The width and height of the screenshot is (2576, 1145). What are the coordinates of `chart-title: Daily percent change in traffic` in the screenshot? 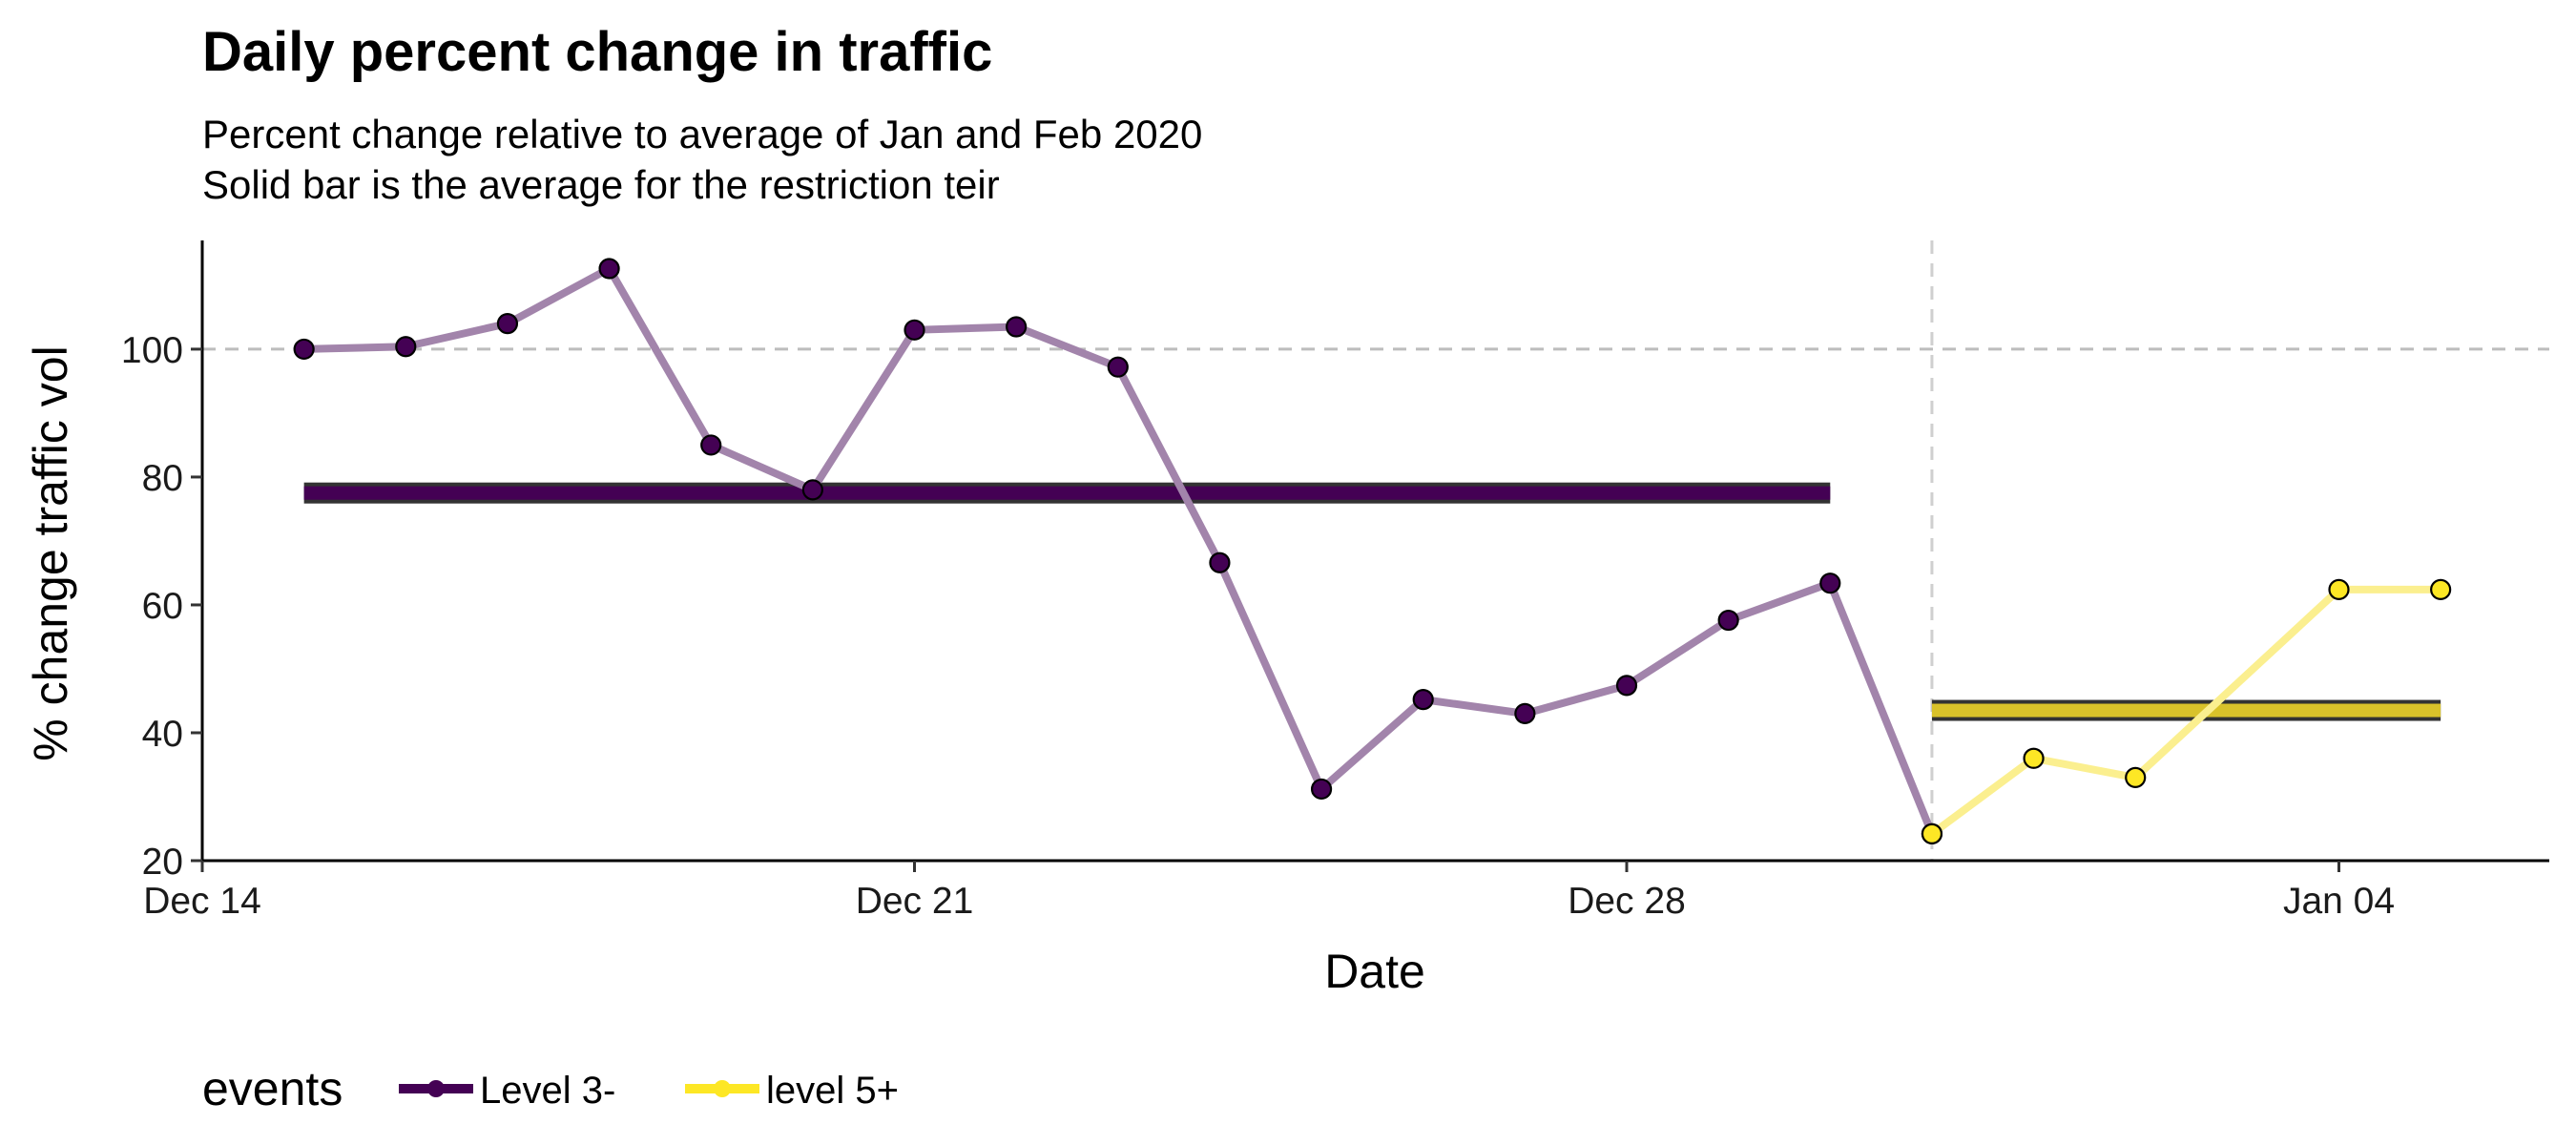 It's located at (597, 52).